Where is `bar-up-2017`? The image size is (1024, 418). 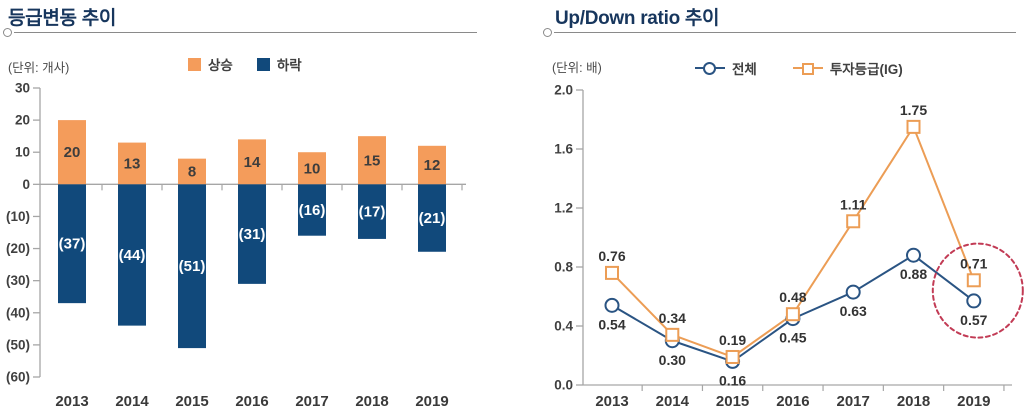 bar-up-2017 is located at coordinates (312, 168).